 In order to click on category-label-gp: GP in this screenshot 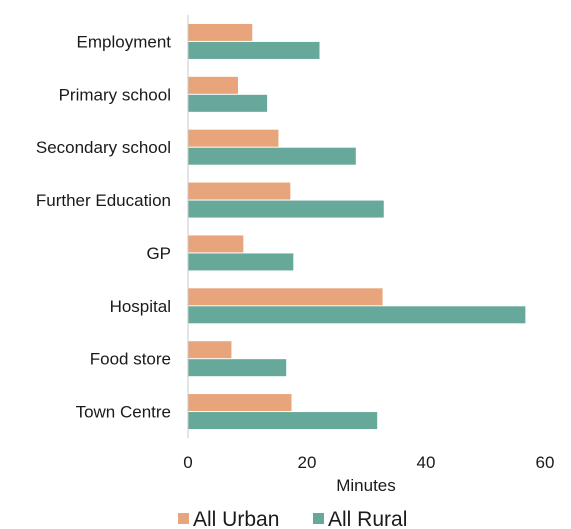, I will do `click(158, 253)`.